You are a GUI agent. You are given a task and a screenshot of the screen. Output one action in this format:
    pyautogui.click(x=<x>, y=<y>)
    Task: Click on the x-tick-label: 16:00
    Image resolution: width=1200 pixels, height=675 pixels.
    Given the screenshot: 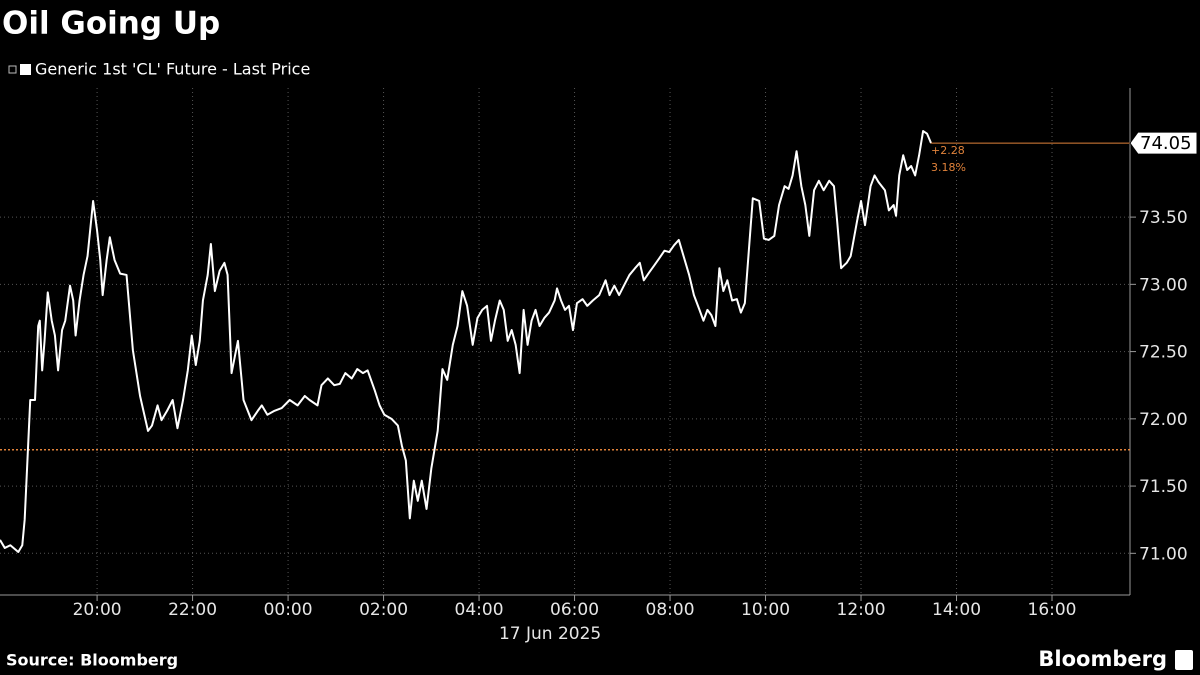 What is the action you would take?
    pyautogui.click(x=1052, y=610)
    